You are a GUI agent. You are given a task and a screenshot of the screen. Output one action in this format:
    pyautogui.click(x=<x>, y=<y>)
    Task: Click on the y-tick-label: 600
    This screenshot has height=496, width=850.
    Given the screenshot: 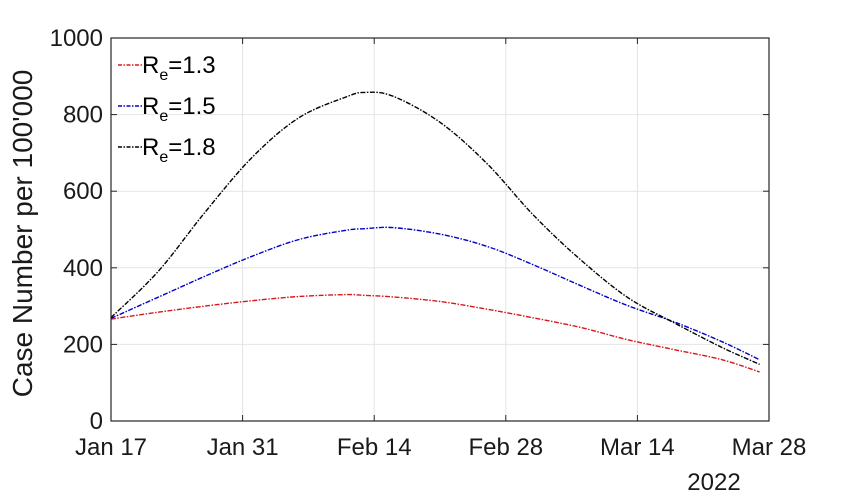 What is the action you would take?
    pyautogui.click(x=83, y=191)
    